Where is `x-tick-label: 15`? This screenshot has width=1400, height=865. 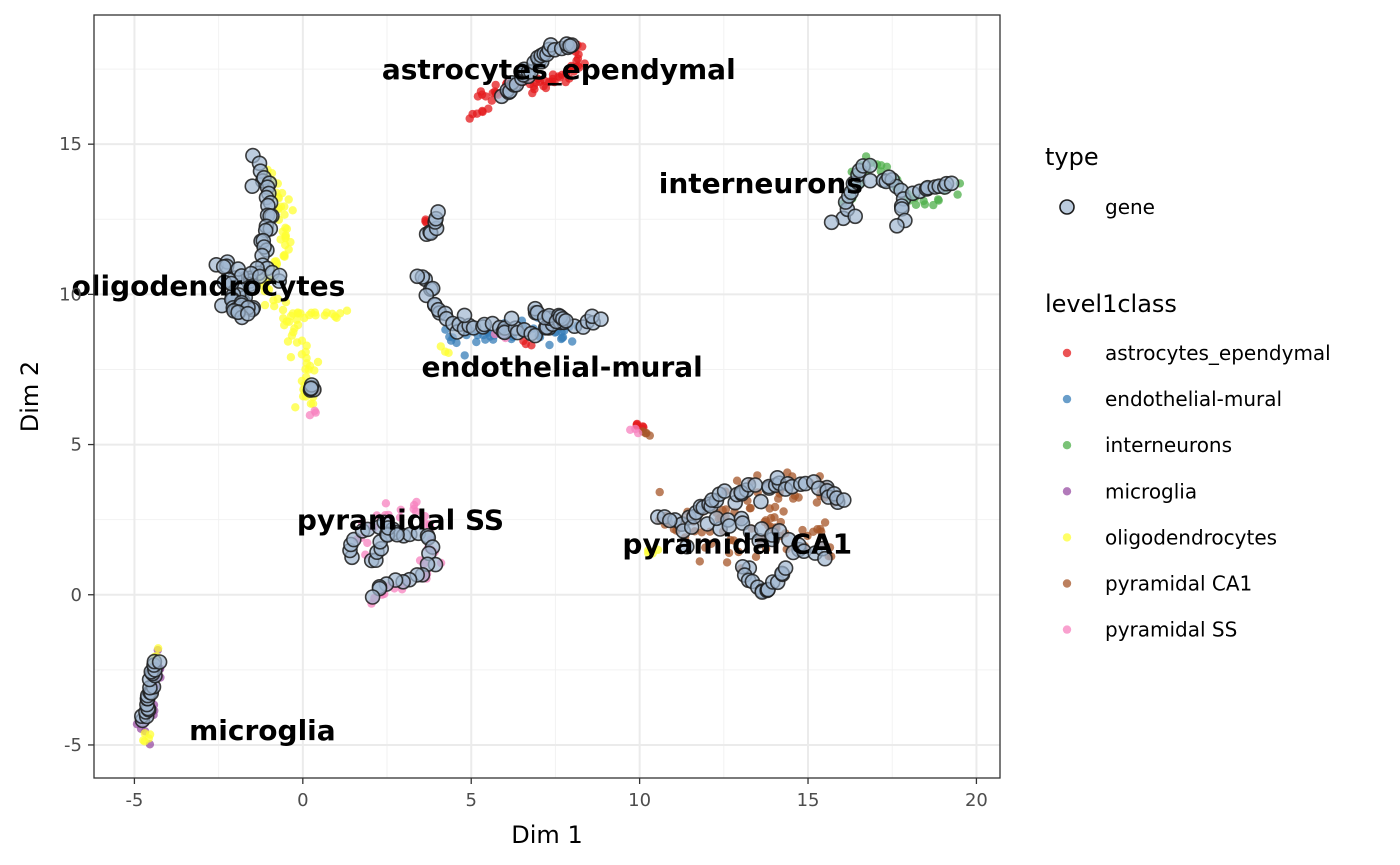 x-tick-label: 15 is located at coordinates (808, 800).